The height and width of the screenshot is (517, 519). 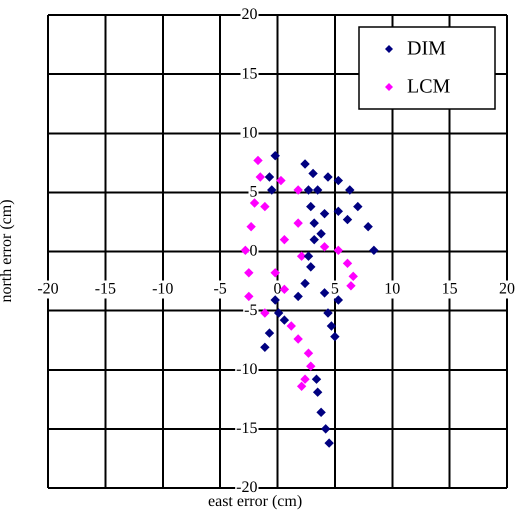 What do you see at coordinates (278, 289) in the screenshot?
I see `x-tick-label: 0` at bounding box center [278, 289].